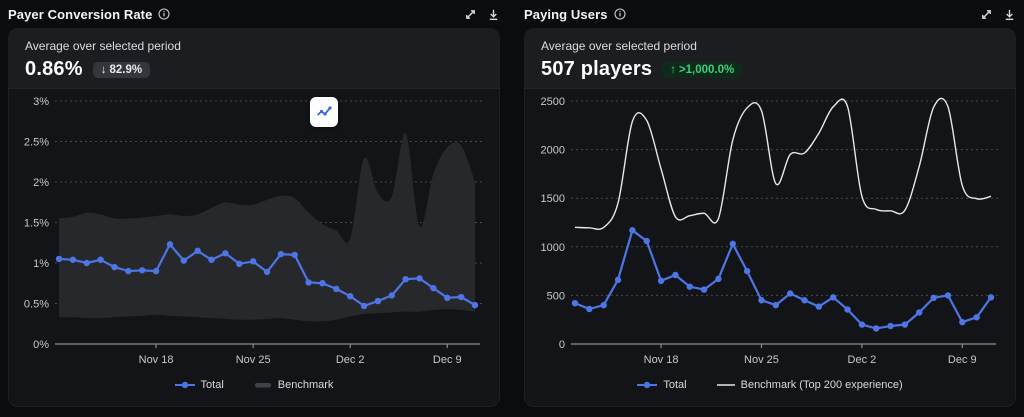  I want to click on y-axis-label: 3%, so click(41, 102).